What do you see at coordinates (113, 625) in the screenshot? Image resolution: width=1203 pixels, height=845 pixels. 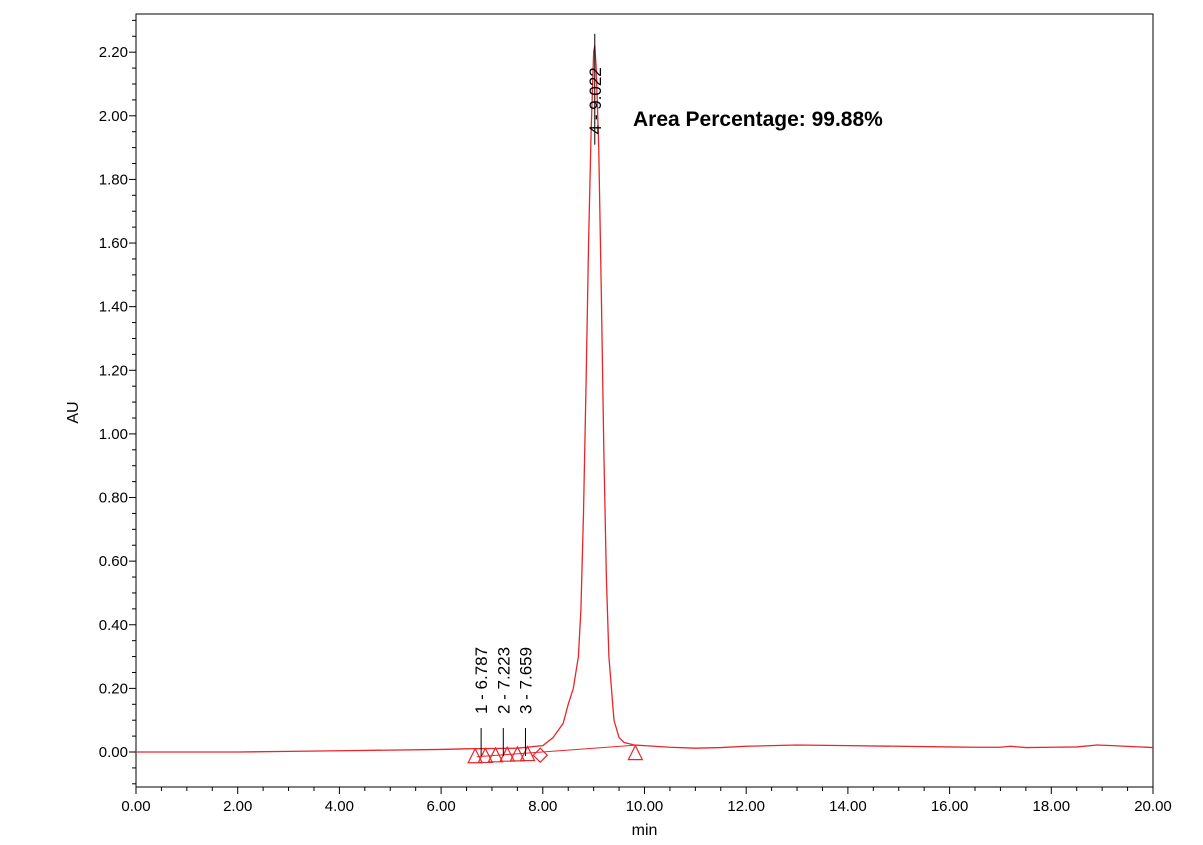 I see `y-tick-label: 0.40` at bounding box center [113, 625].